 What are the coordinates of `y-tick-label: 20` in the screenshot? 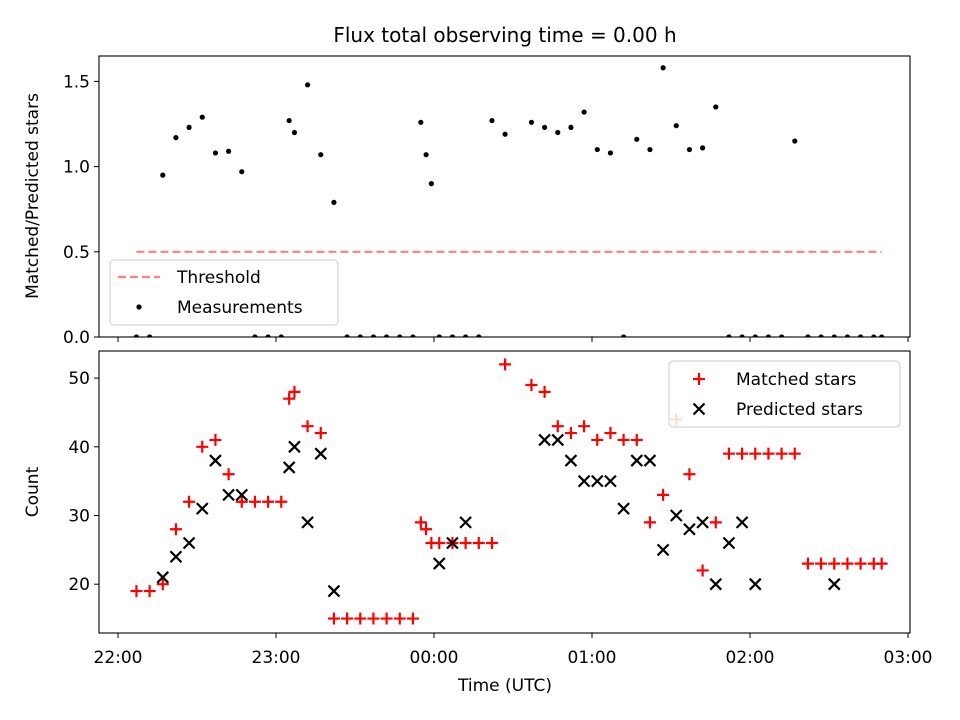 It's located at (79, 585).